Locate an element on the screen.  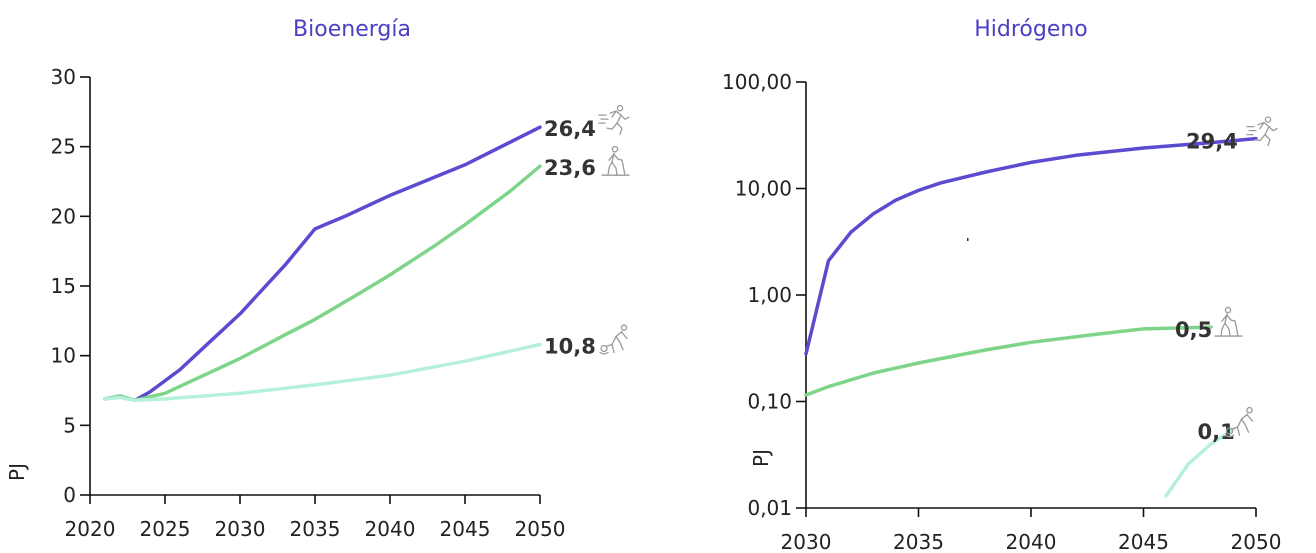
series-end-label: 0,5 is located at coordinates (1193, 330).